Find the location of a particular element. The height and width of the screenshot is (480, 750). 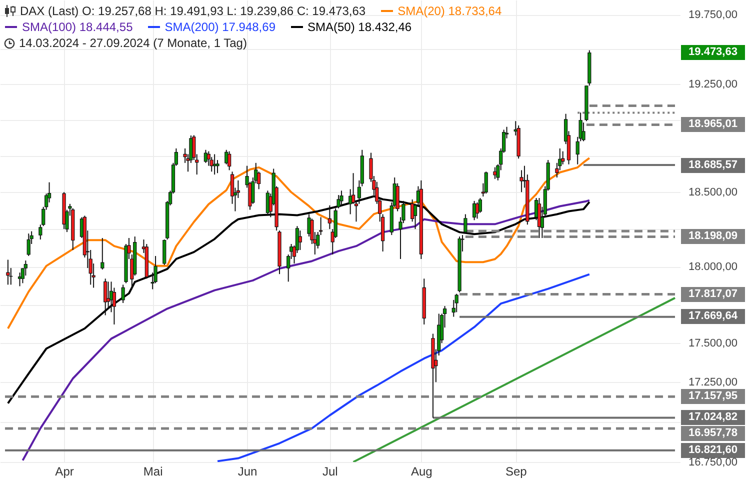

legend-label: SMA(20) 18.733,64 is located at coordinates (450, 11).